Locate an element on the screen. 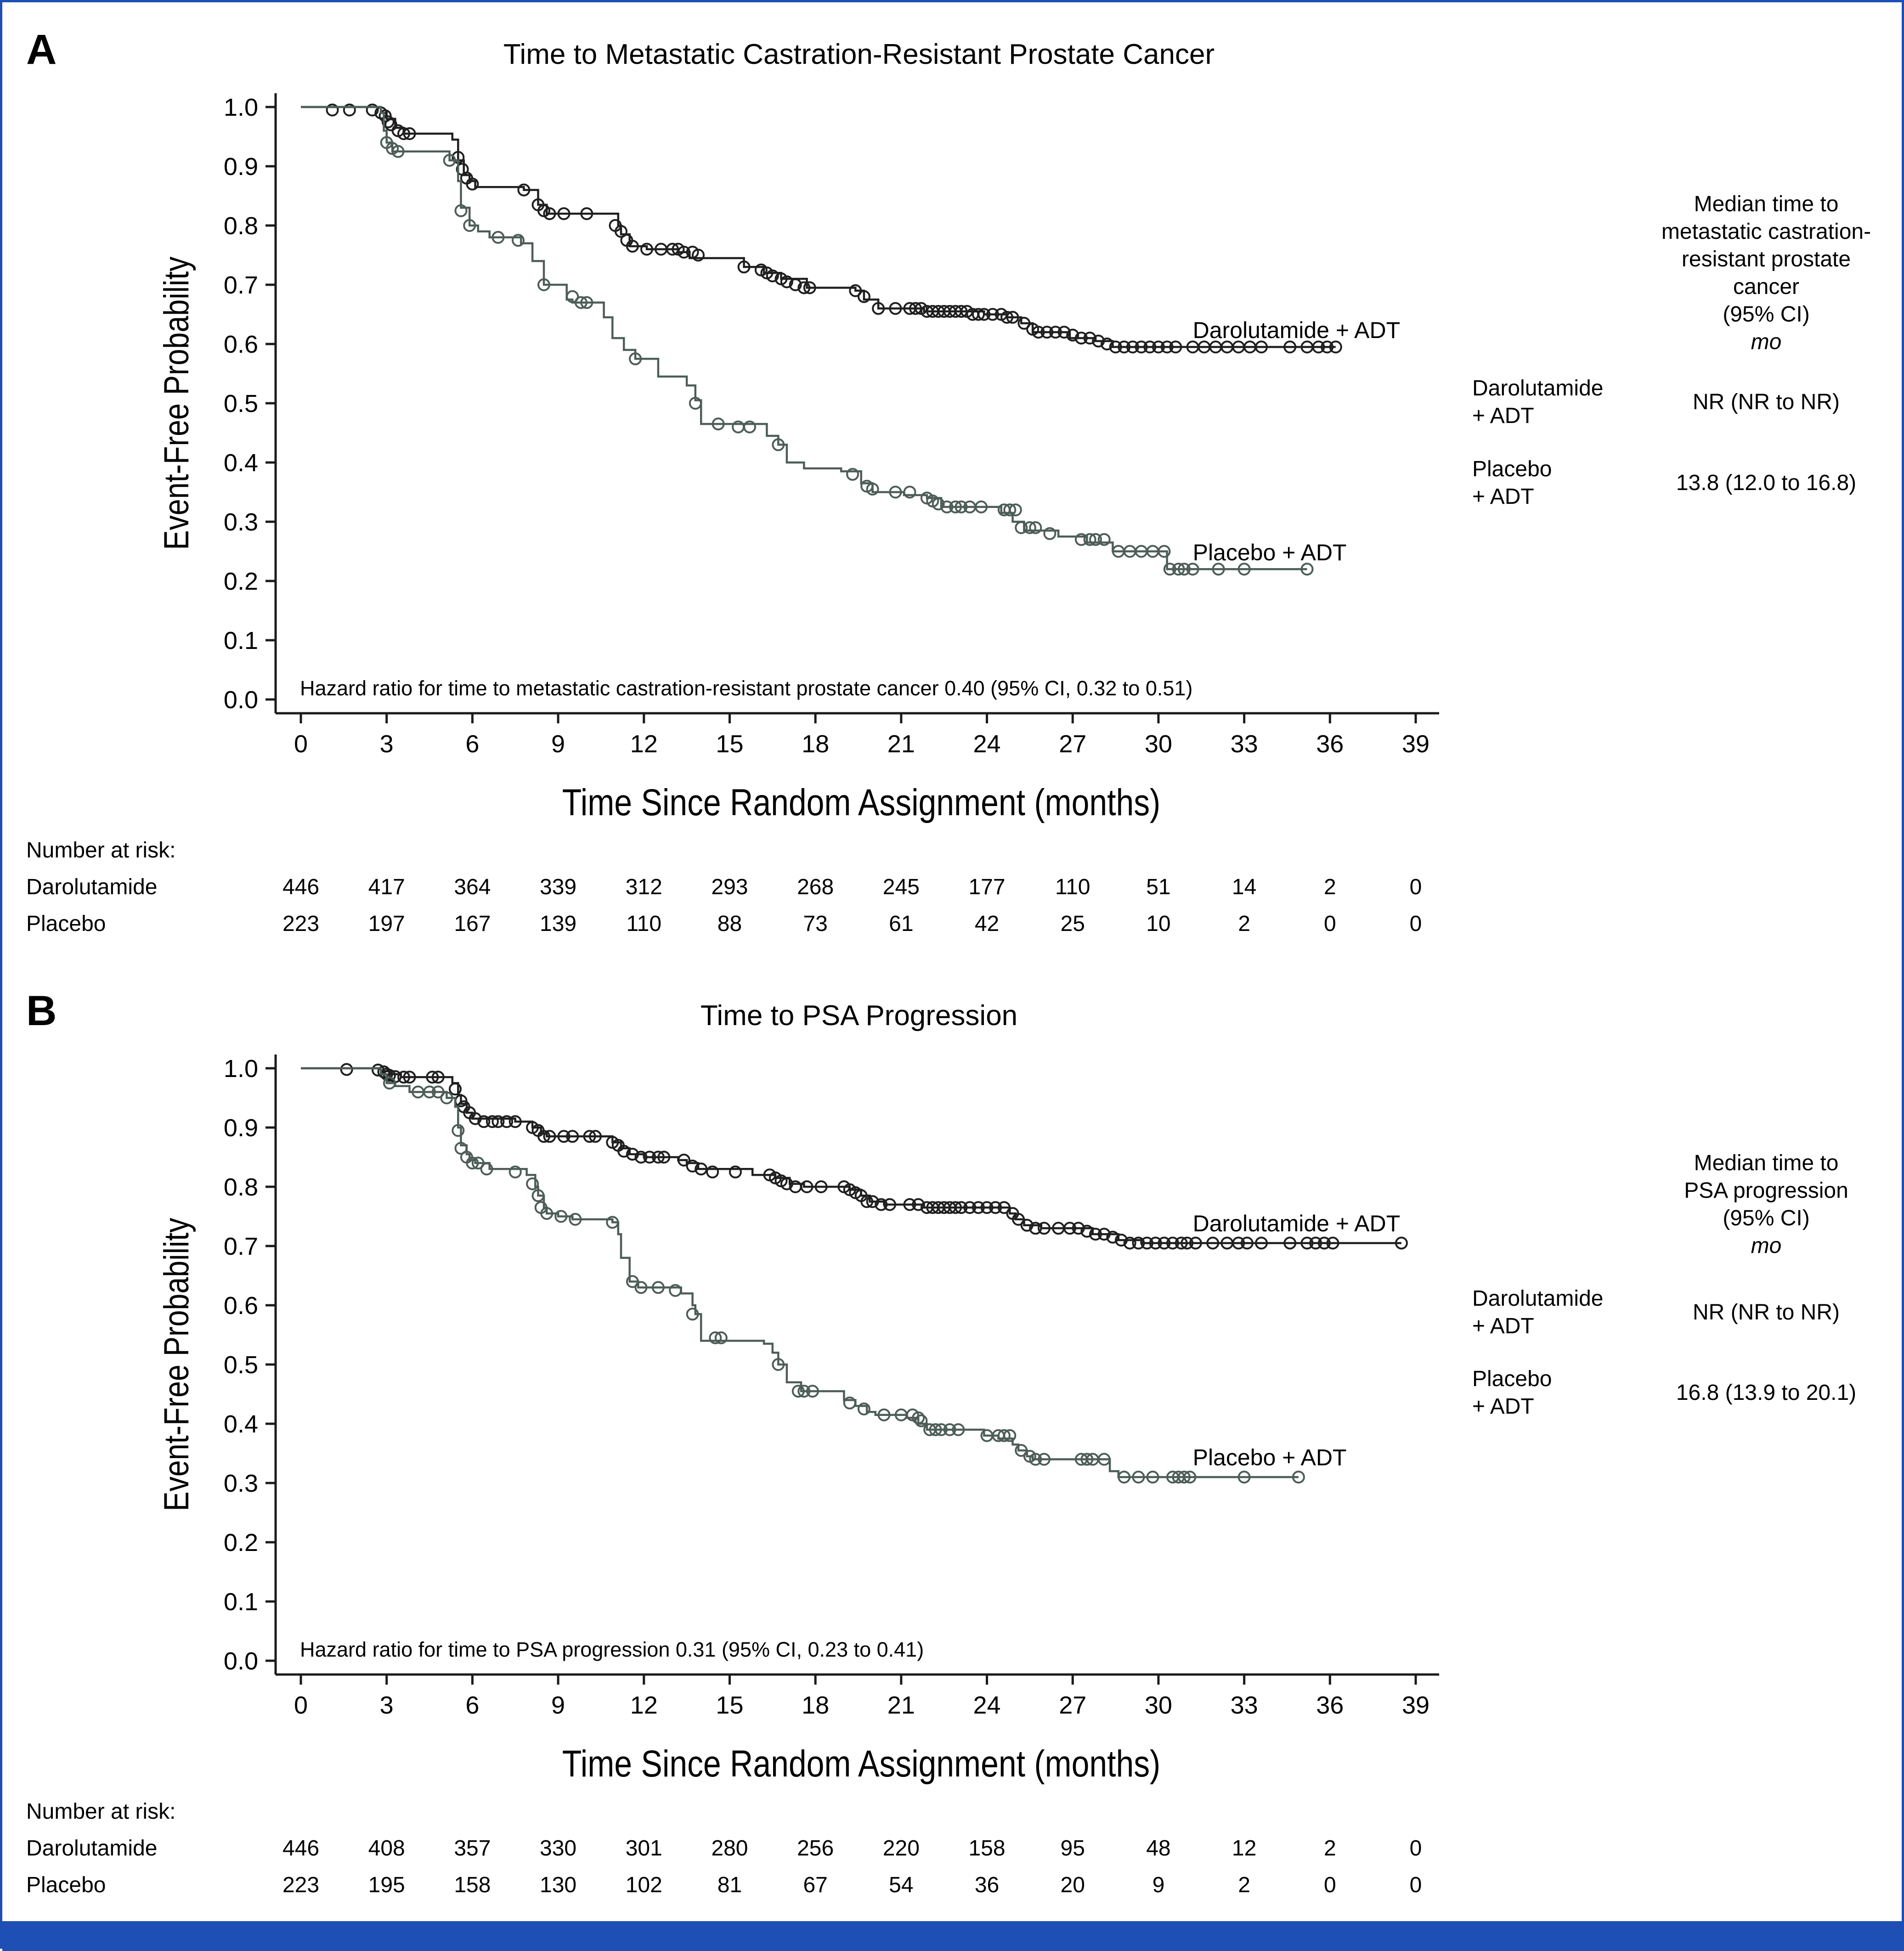 The width and height of the screenshot is (1904, 1951). x-tick-label: 6 is located at coordinates (472, 1705).